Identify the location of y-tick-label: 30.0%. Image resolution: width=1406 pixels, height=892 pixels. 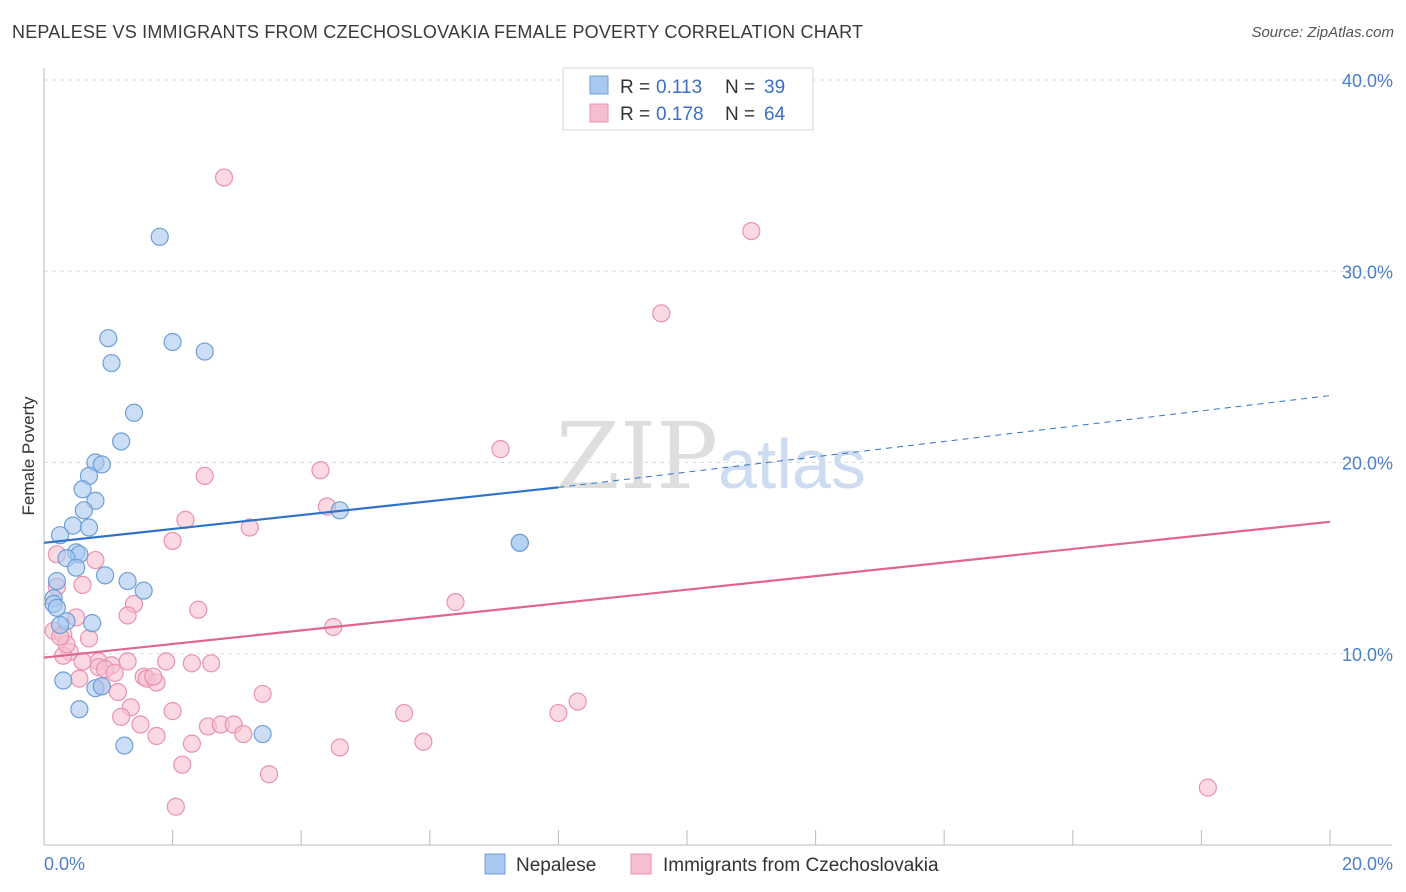
(1367, 272).